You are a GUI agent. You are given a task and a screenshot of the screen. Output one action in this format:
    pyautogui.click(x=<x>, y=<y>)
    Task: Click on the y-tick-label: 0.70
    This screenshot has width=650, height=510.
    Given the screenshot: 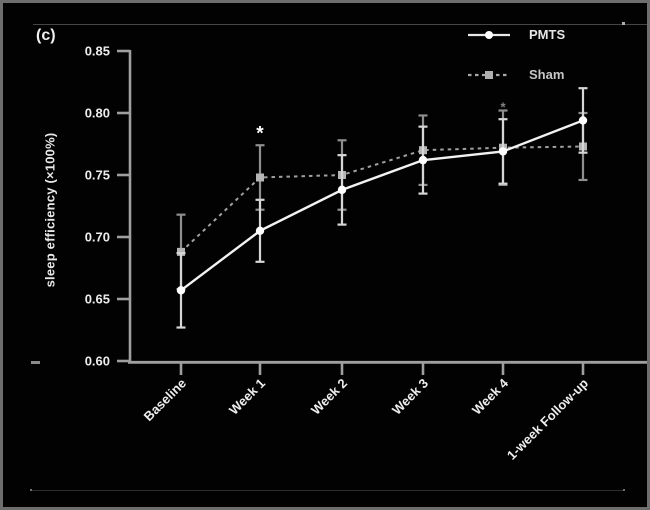 What is the action you would take?
    pyautogui.click(x=97, y=237)
    